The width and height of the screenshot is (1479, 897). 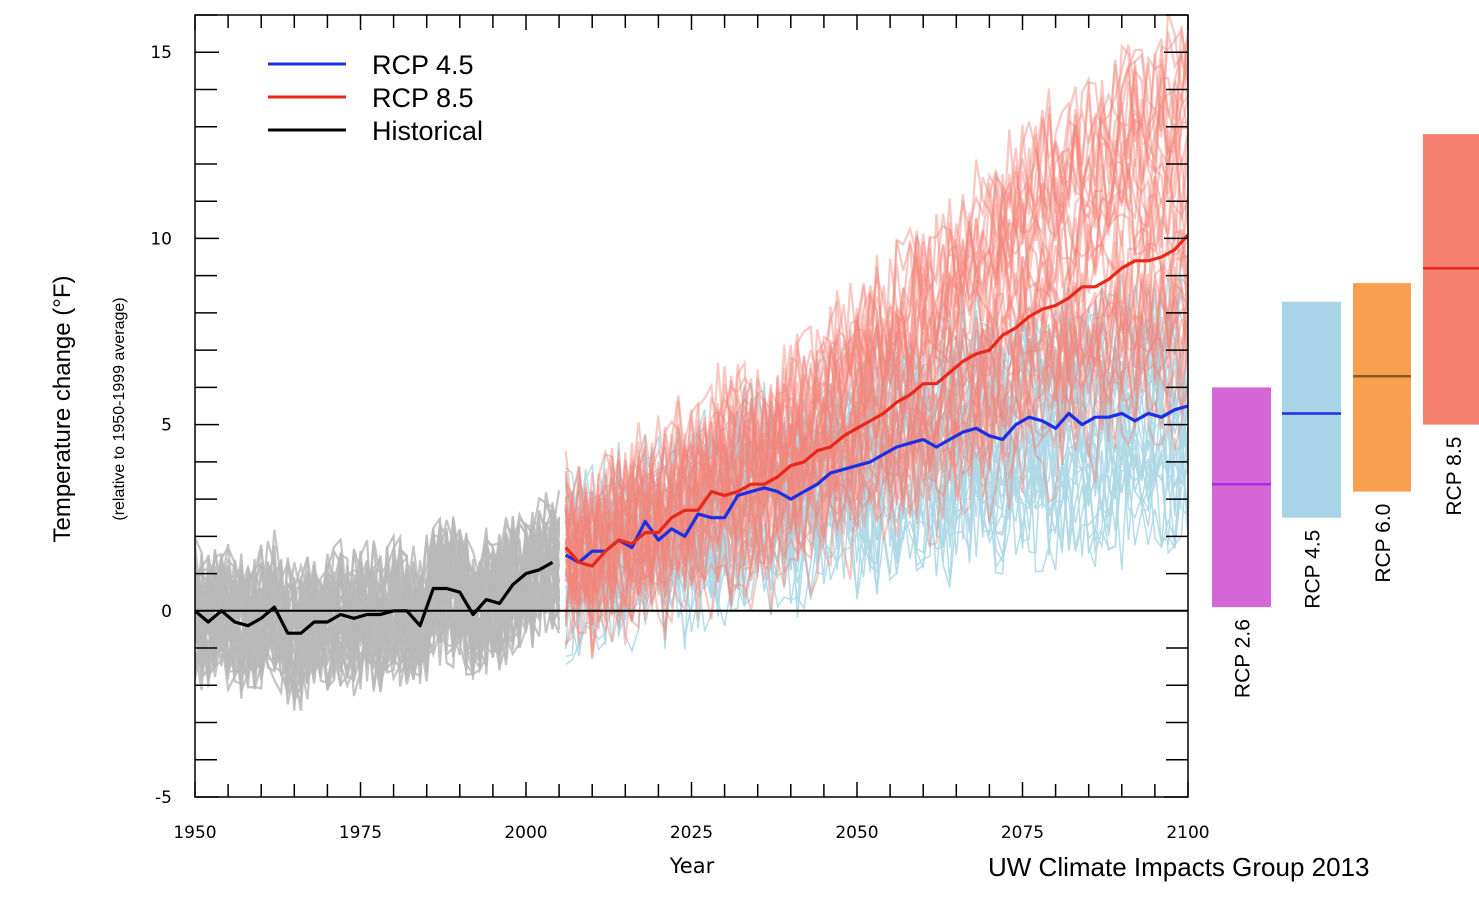 What do you see at coordinates (1383, 543) in the screenshot?
I see `range-bar-label: RCP 6.0` at bounding box center [1383, 543].